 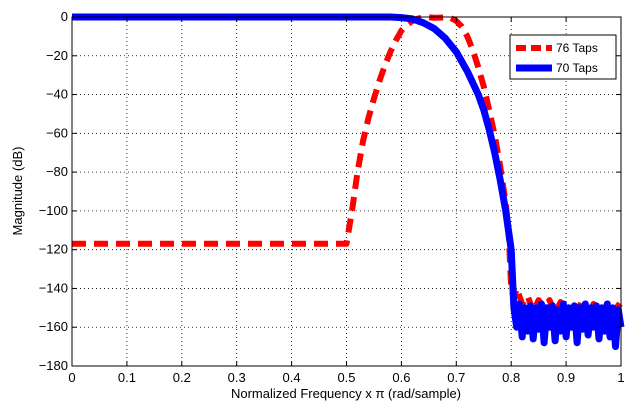 I want to click on y-tick-label: 0, so click(x=64, y=16).